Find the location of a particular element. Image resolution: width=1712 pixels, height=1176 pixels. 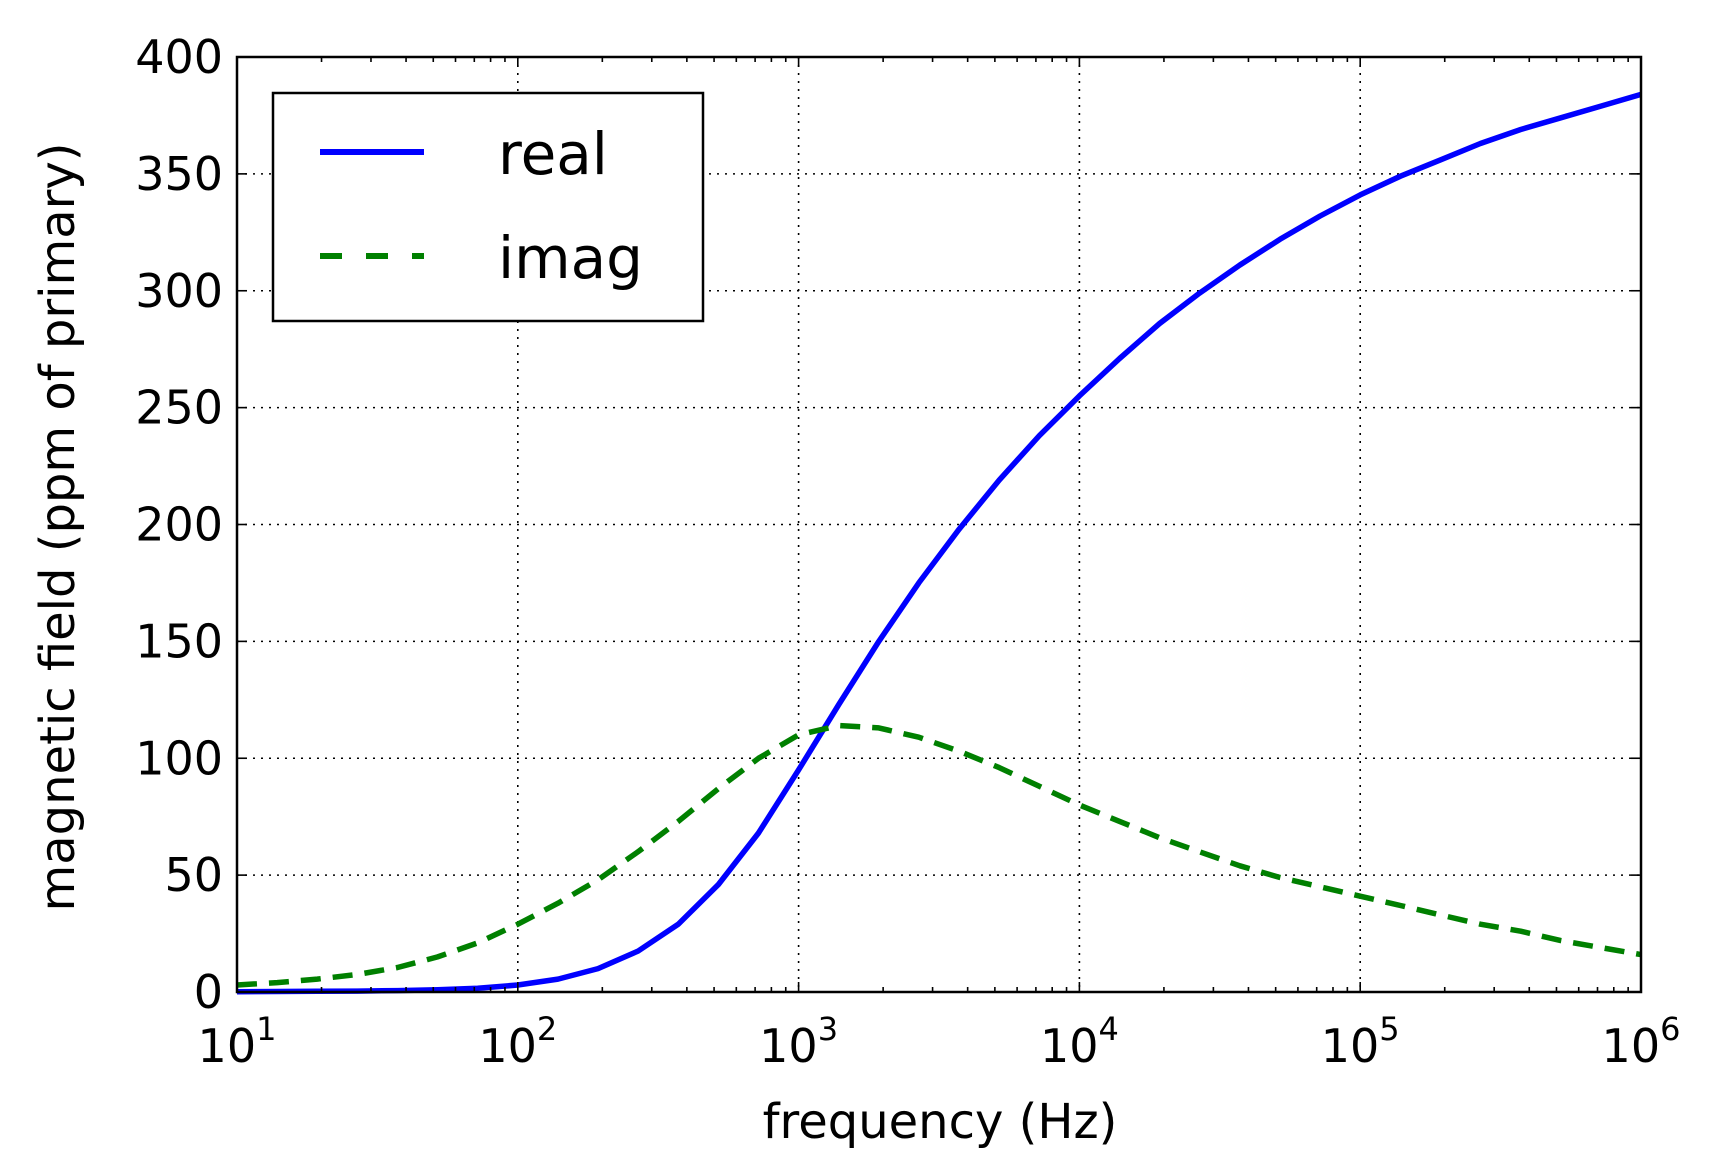

y-tick-label: 350 is located at coordinates (179, 174).